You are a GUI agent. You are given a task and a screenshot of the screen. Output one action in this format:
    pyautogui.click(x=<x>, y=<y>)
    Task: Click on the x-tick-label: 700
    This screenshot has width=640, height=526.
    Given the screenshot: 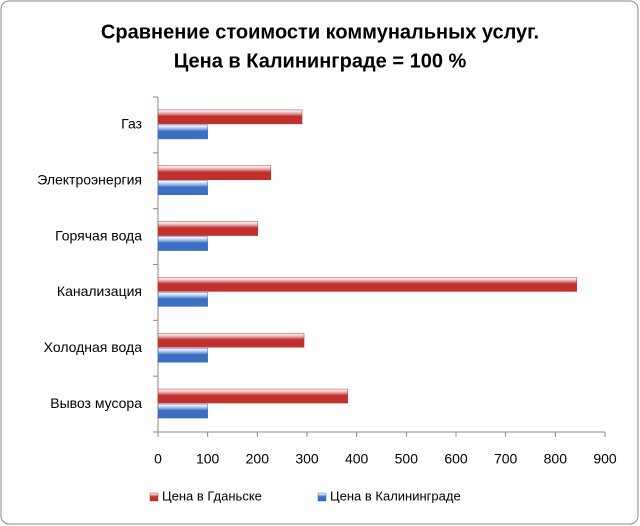 What is the action you would take?
    pyautogui.click(x=506, y=459)
    